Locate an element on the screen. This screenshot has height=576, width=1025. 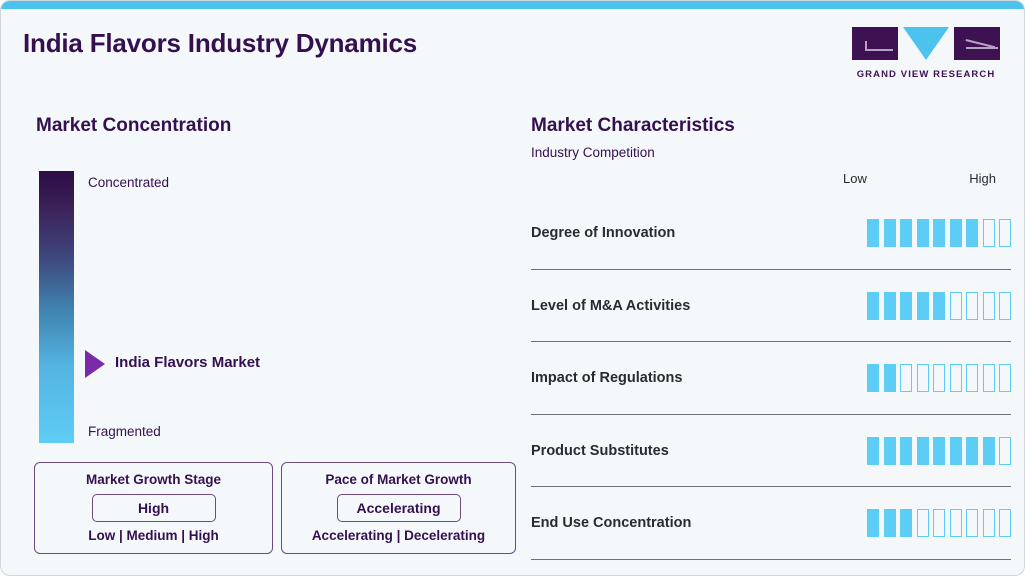
pace-of-market-growth-scale: Accelerating | Decelerating is located at coordinates (398, 535).